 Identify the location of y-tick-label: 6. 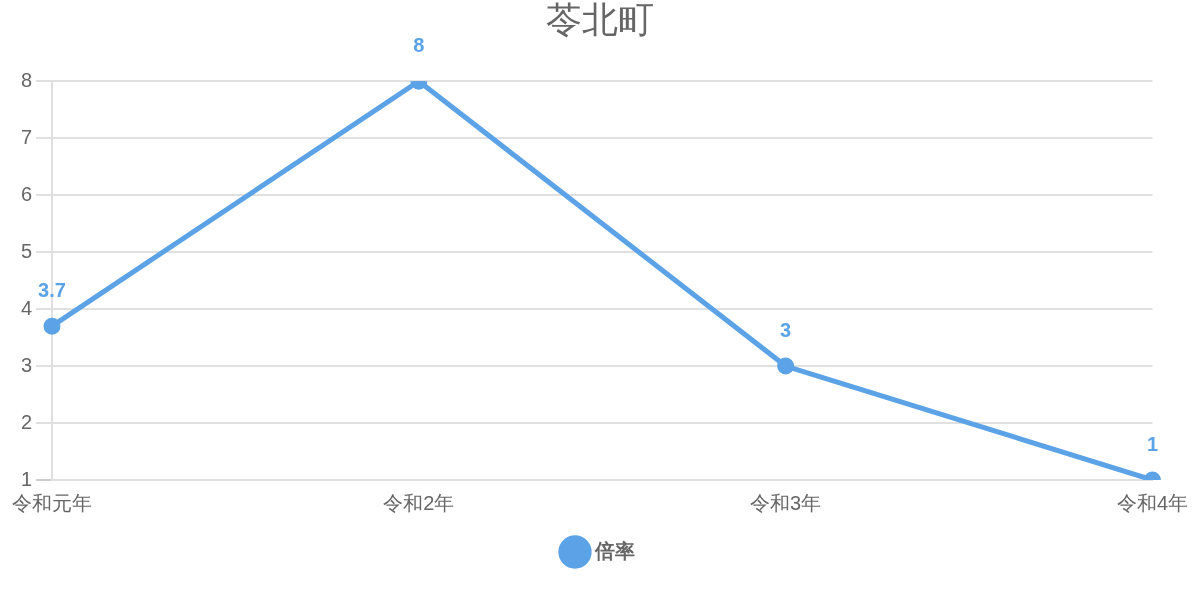
(26, 193).